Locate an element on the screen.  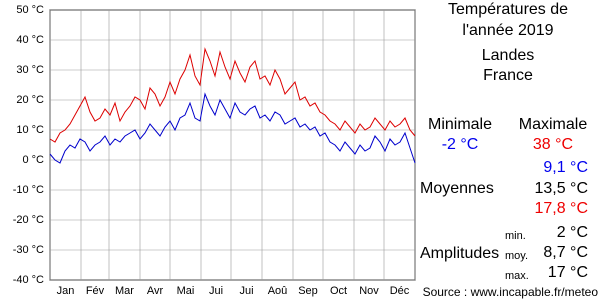
stat-value: 9,1 °C is located at coordinates (565, 167).